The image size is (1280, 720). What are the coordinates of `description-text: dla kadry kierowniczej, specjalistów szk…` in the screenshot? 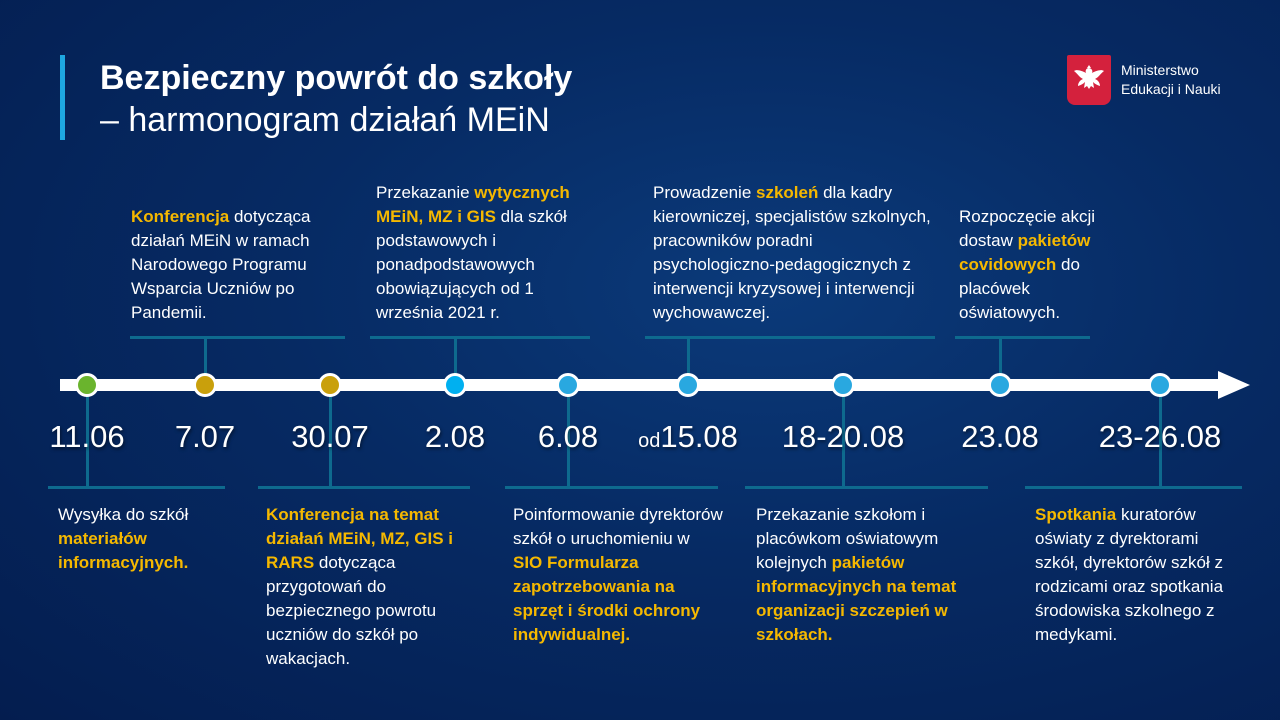 It's located at (792, 252).